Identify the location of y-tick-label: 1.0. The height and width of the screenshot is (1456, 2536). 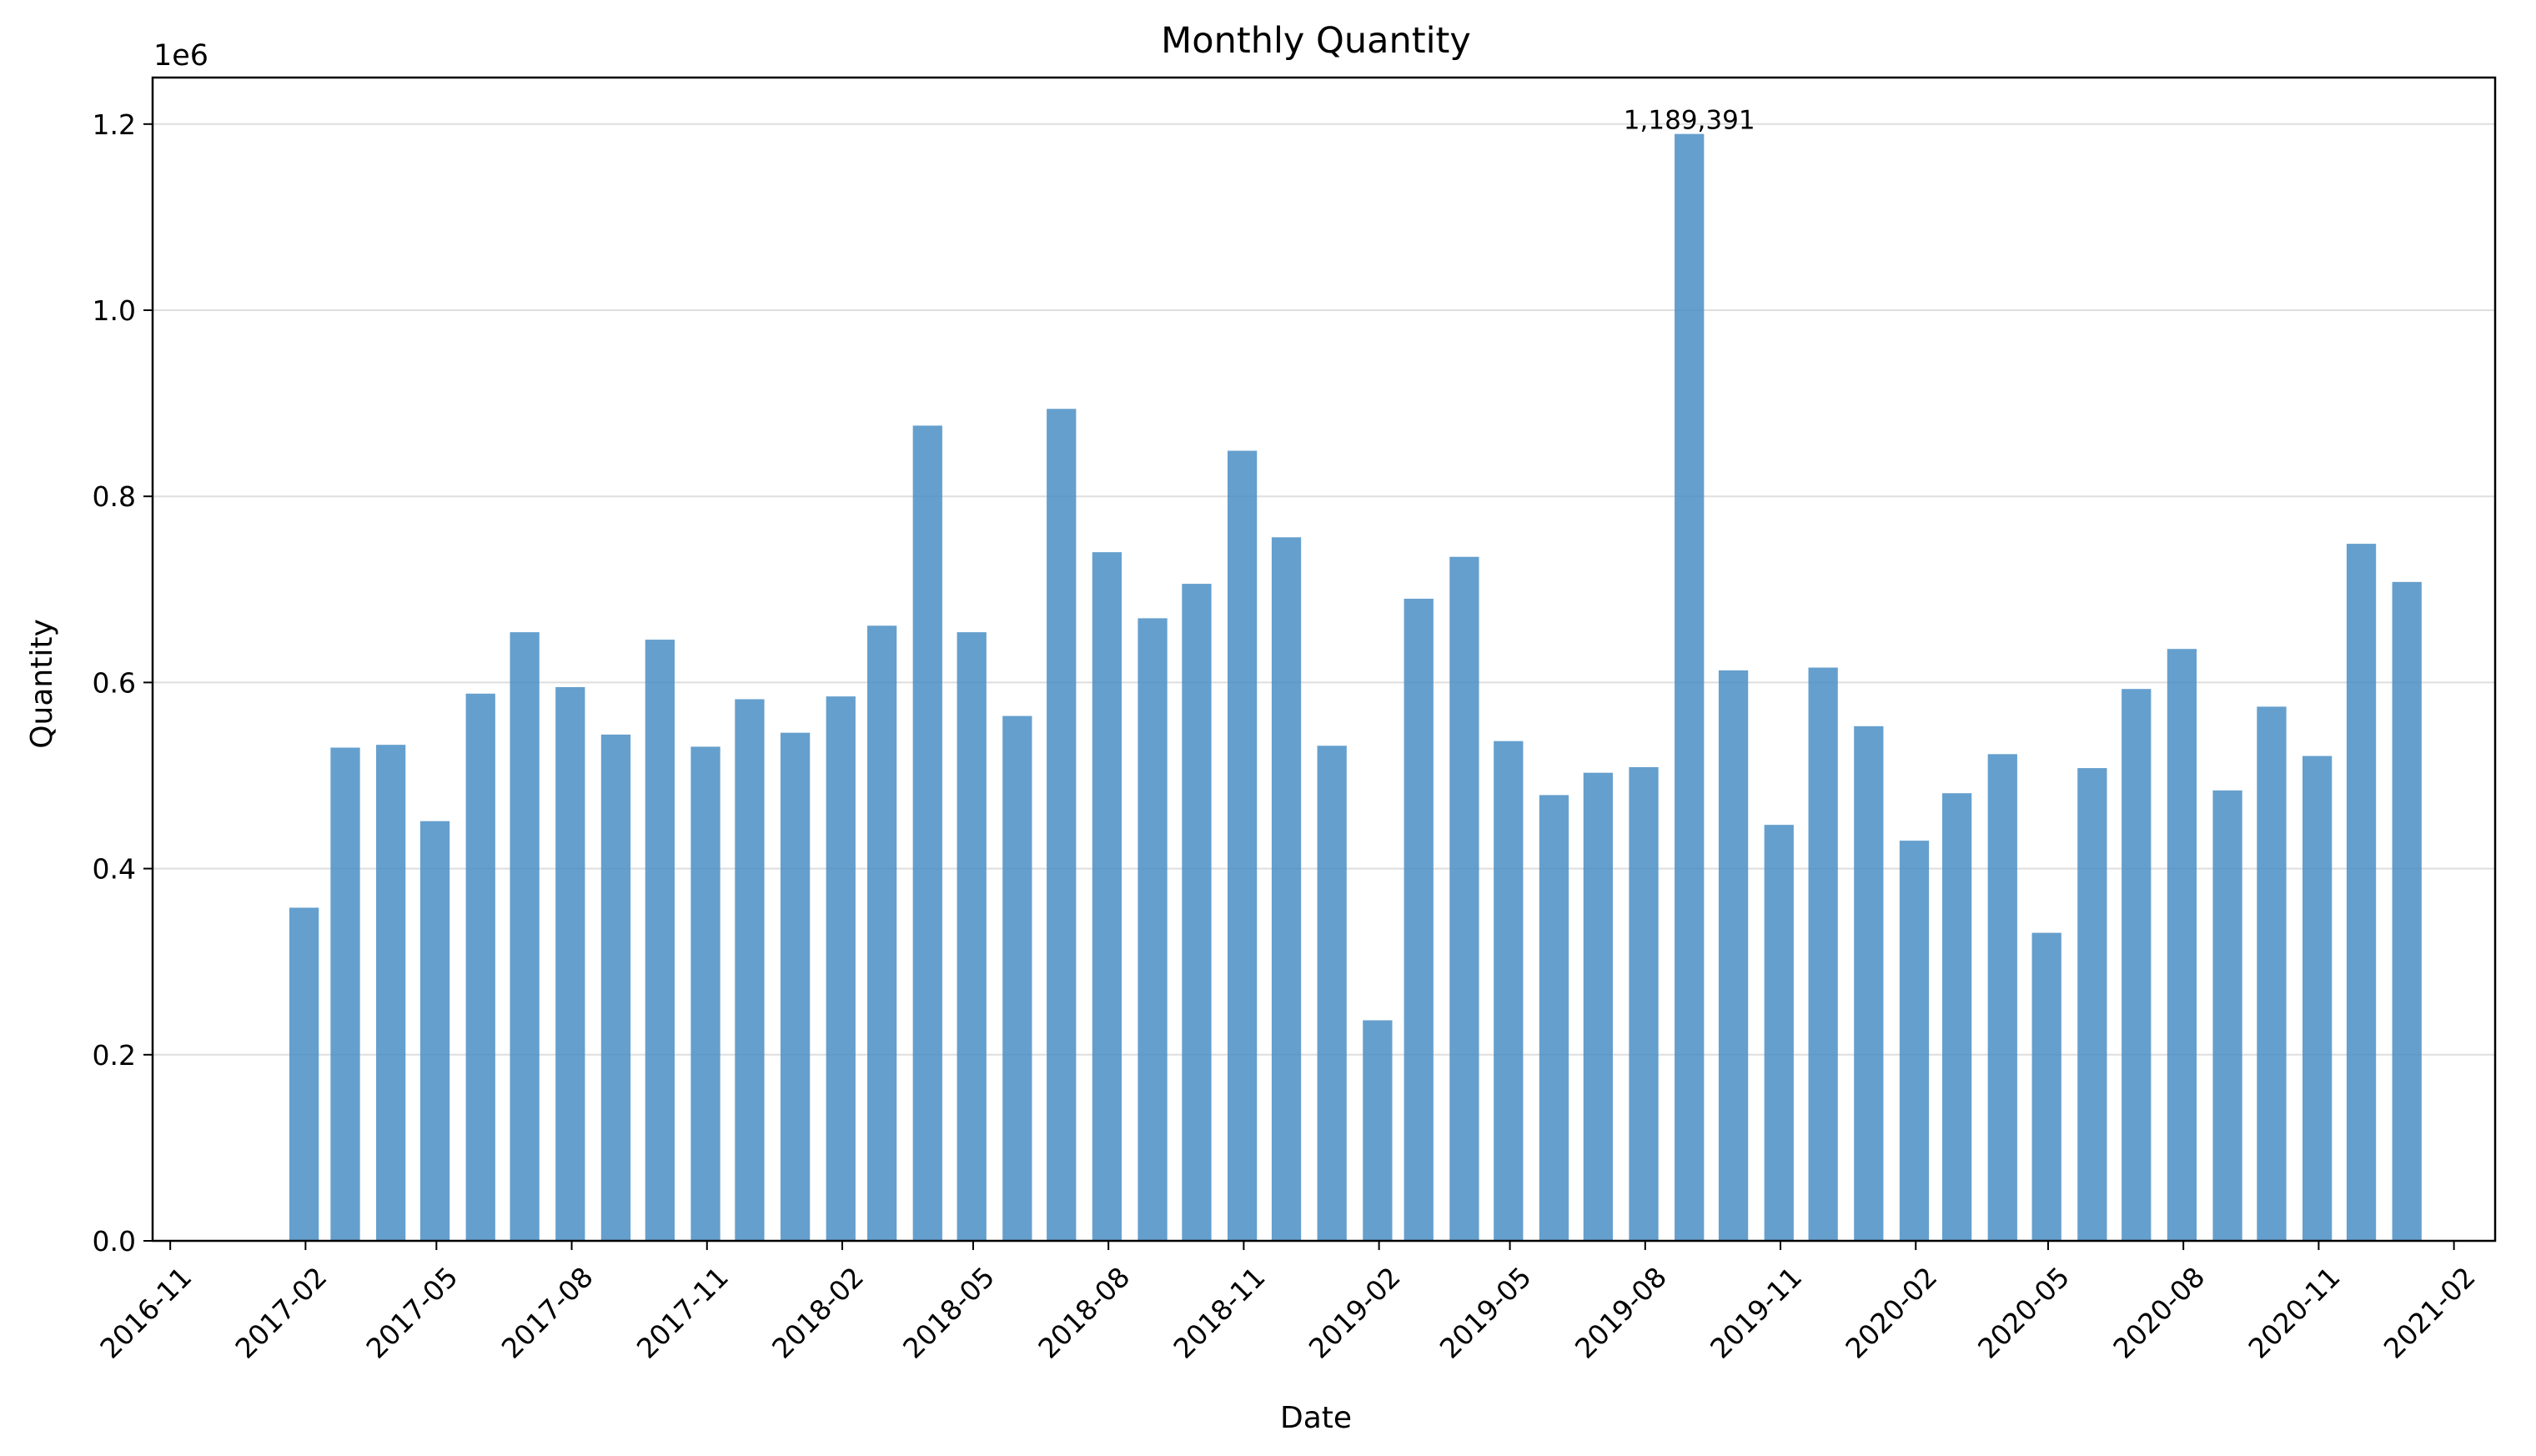
(114, 310).